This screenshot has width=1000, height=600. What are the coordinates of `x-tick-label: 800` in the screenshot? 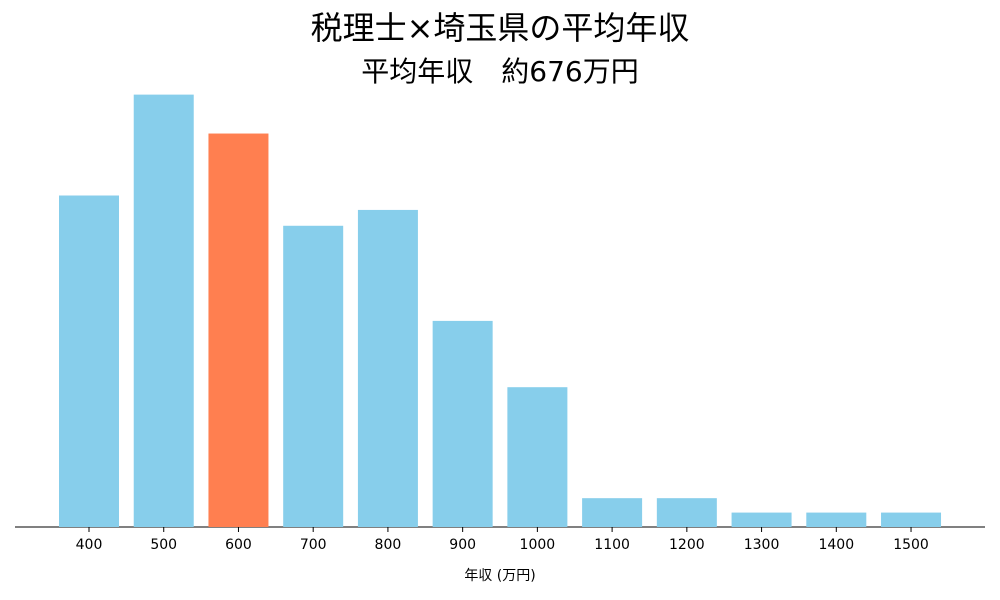 It's located at (388, 545).